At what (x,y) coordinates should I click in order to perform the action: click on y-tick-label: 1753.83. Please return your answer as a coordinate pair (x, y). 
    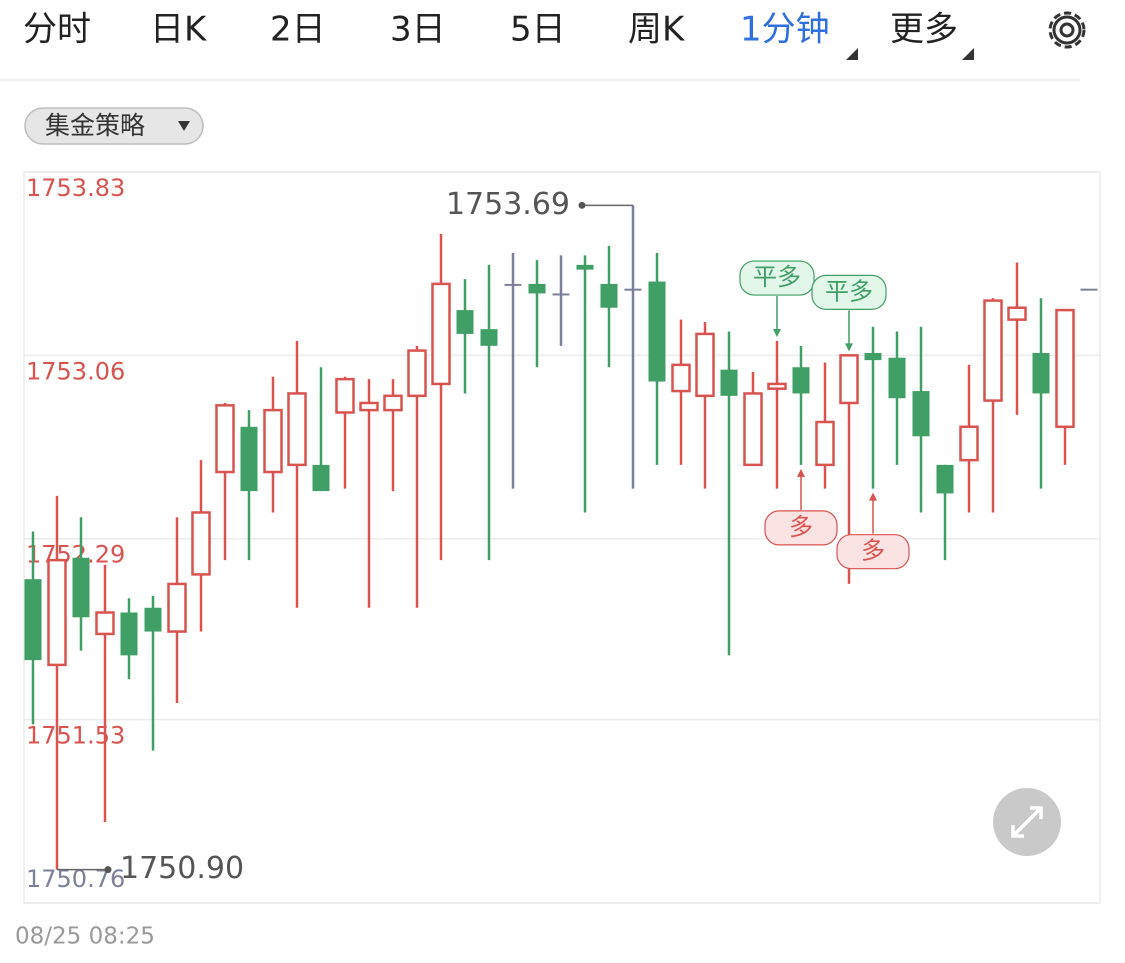
    Looking at the image, I should click on (75, 188).